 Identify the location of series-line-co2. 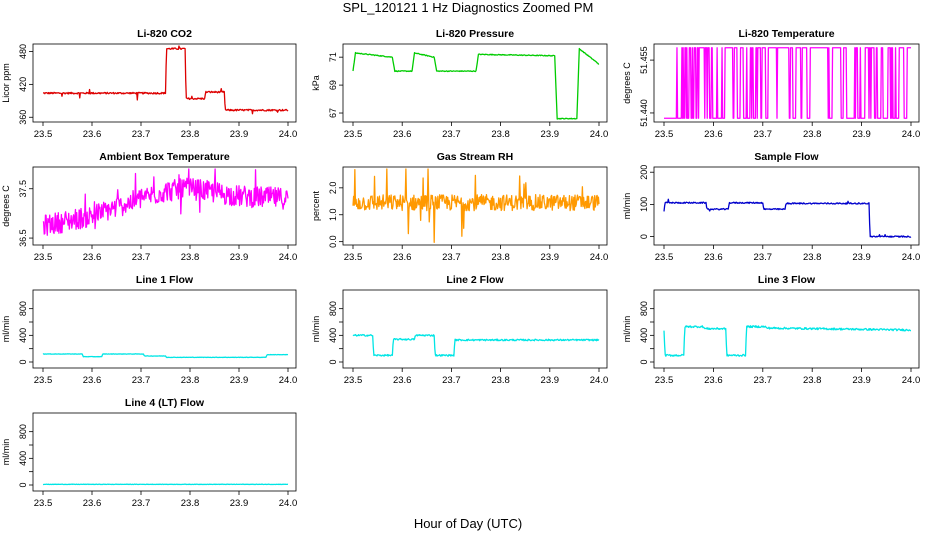
(165, 80).